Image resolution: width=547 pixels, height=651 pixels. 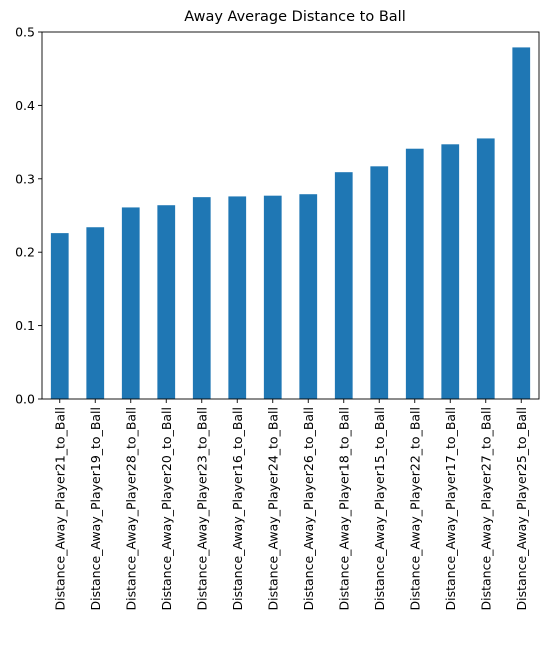 What do you see at coordinates (25, 252) in the screenshot?
I see `y-tick-label: 0.2` at bounding box center [25, 252].